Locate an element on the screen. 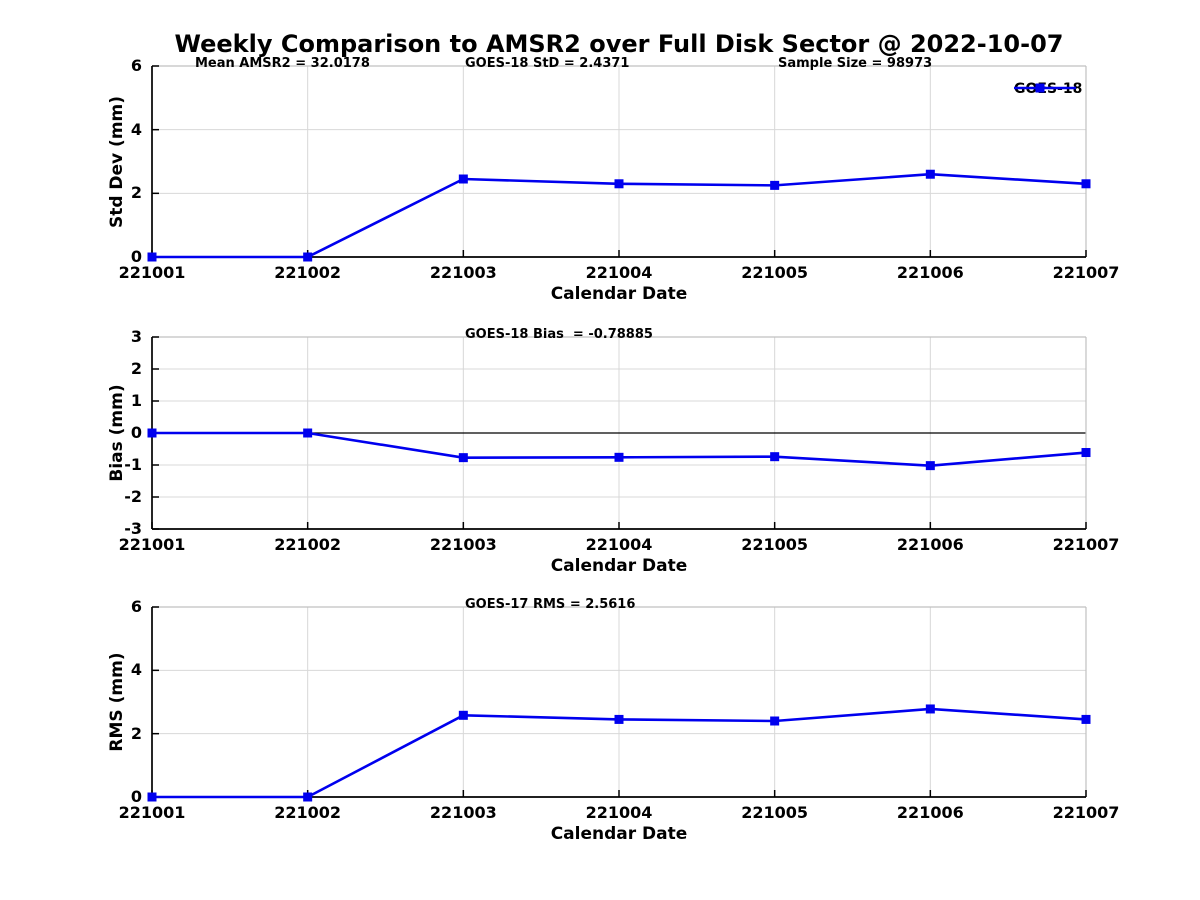 The height and width of the screenshot is (900, 1200). legend: GOES-18 is located at coordinates (1048, 89).